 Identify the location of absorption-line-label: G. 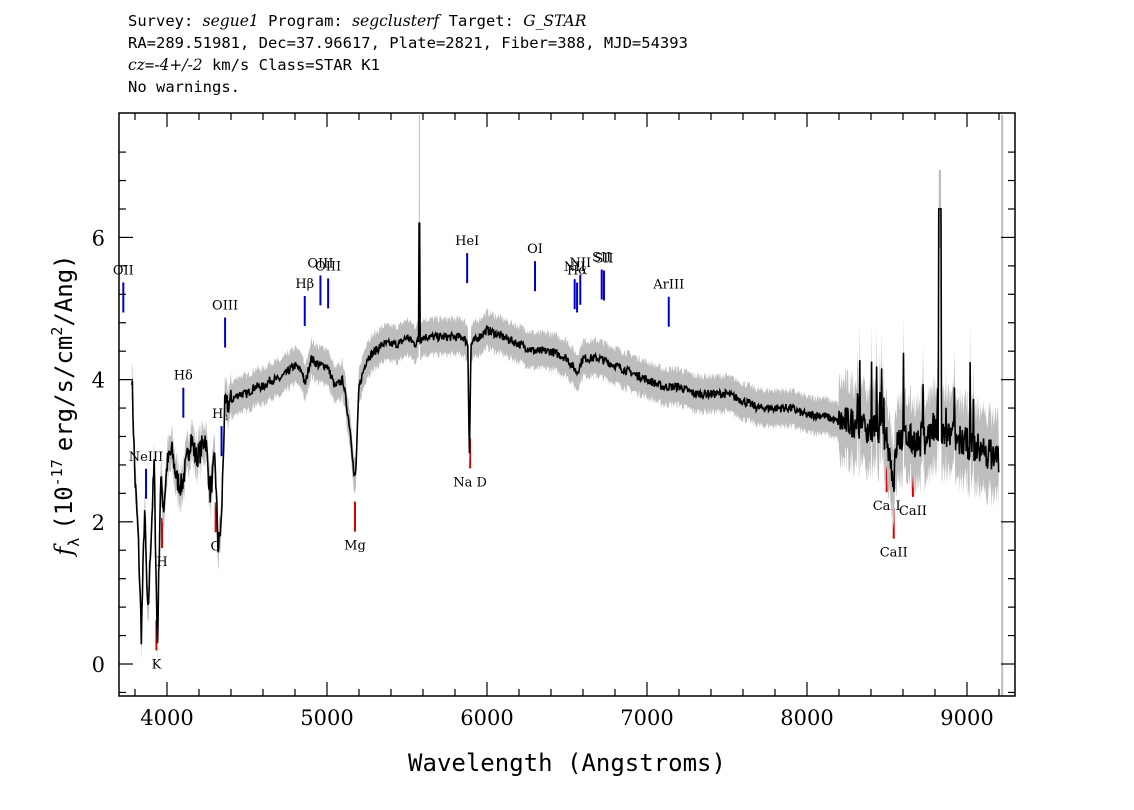
(215, 546).